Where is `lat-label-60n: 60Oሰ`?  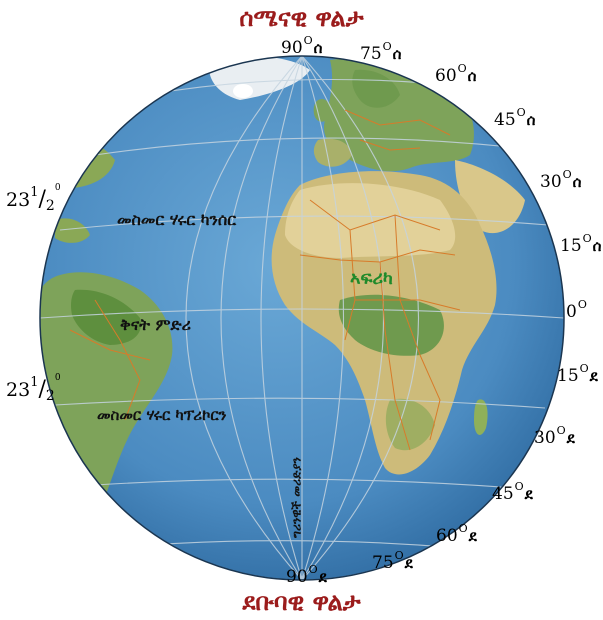
lat-label-60n: 60Oሰ is located at coordinates (456, 74).